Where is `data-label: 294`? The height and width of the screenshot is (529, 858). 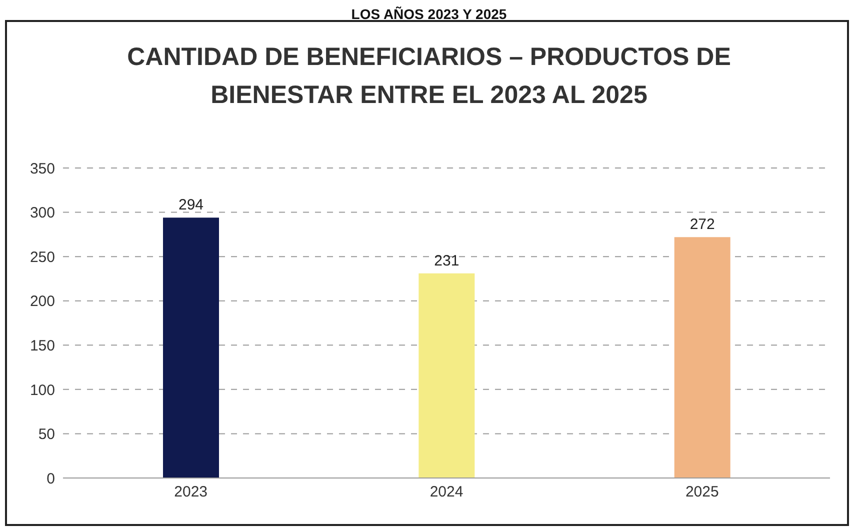
data-label: 294 is located at coordinates (191, 205).